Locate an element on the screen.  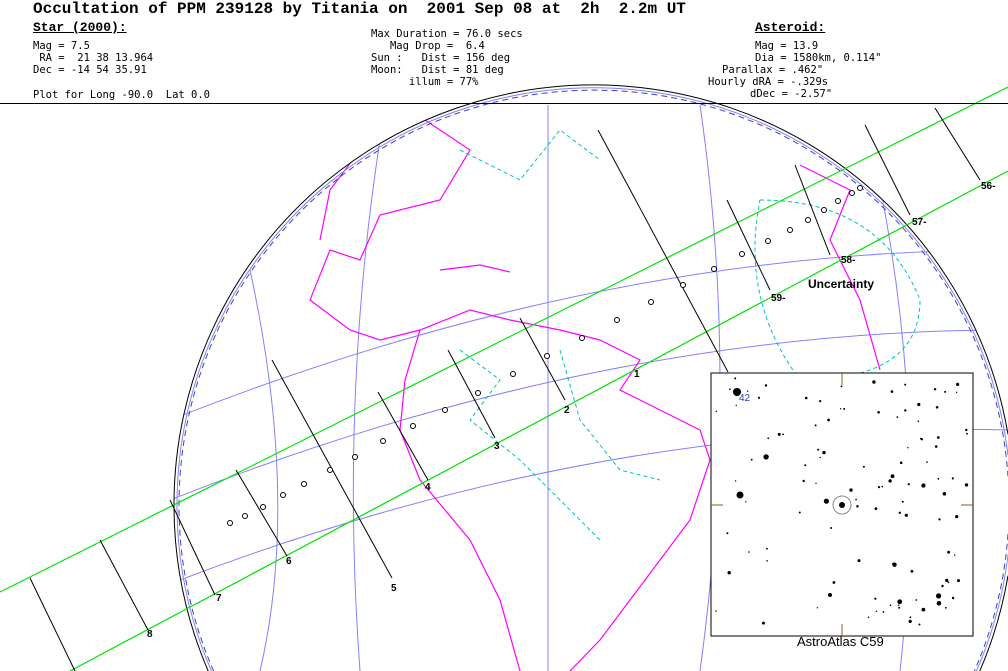
path-time-label: 2 is located at coordinates (567, 410).